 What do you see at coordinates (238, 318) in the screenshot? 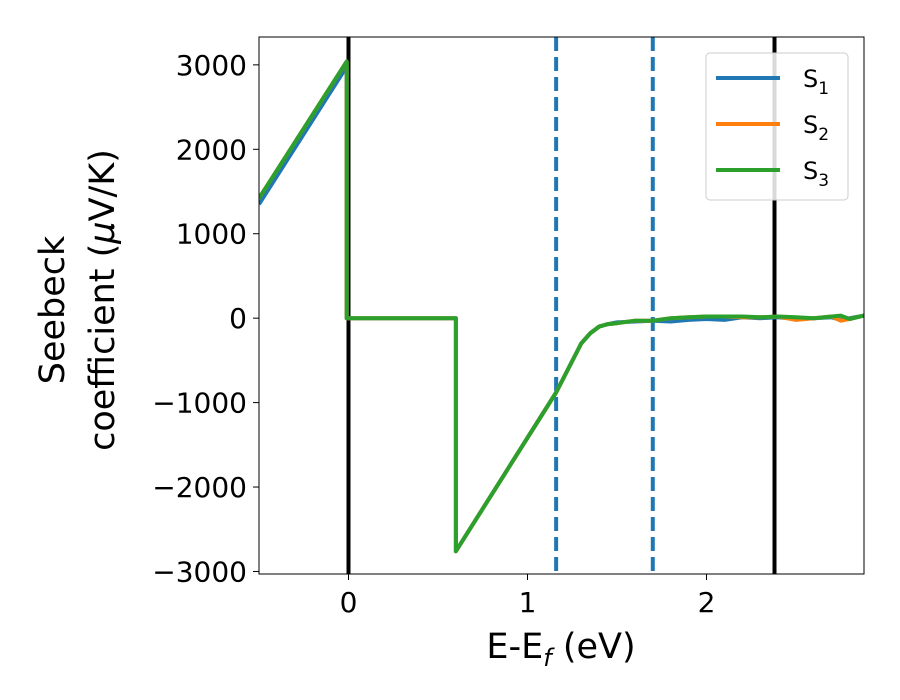
I see `y-tick-label: 0` at bounding box center [238, 318].